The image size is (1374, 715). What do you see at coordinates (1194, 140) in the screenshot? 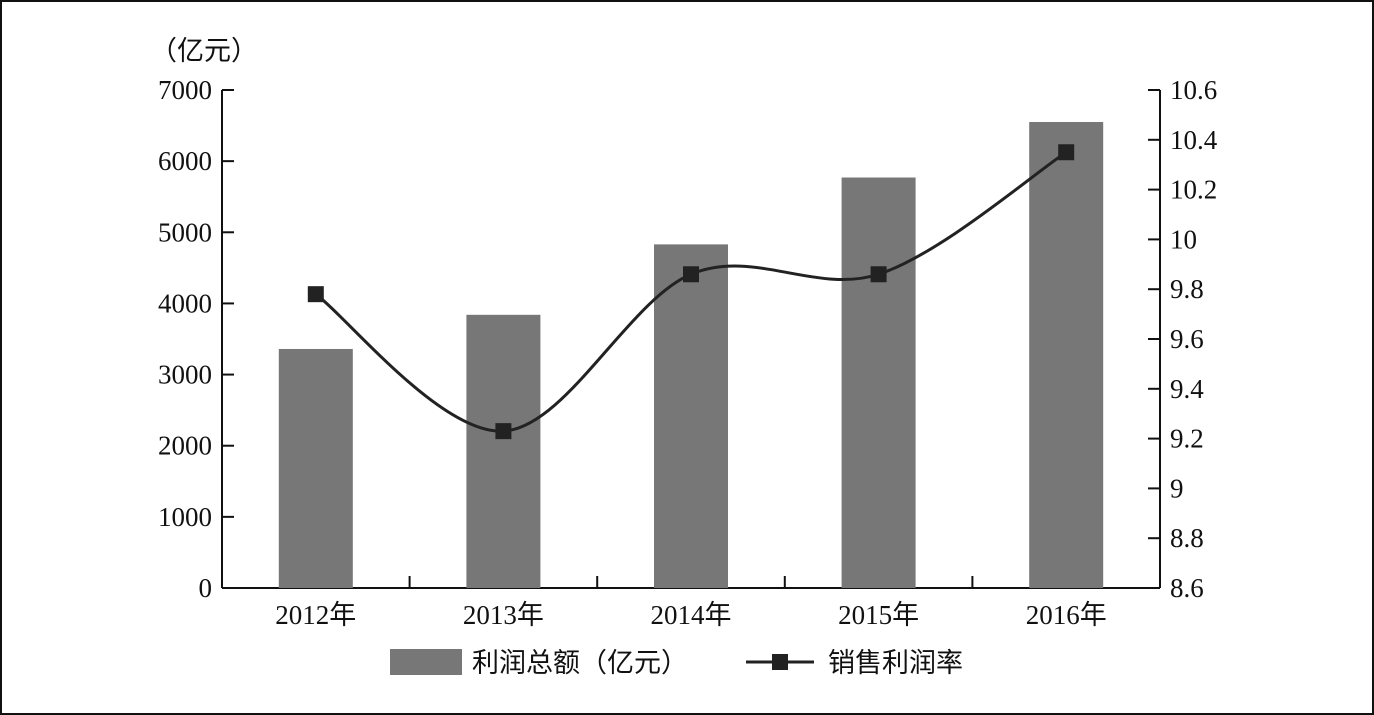
I see `right-tick-label: 10.4` at bounding box center [1194, 140].